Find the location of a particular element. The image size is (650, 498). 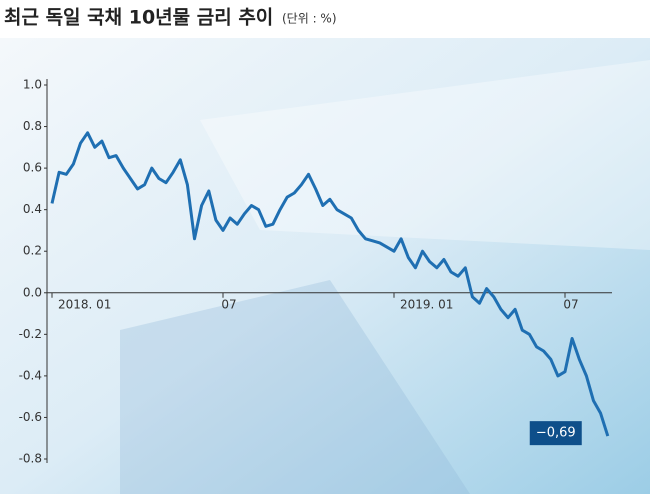

x-tick-label: 2018. 01 is located at coordinates (84, 304).